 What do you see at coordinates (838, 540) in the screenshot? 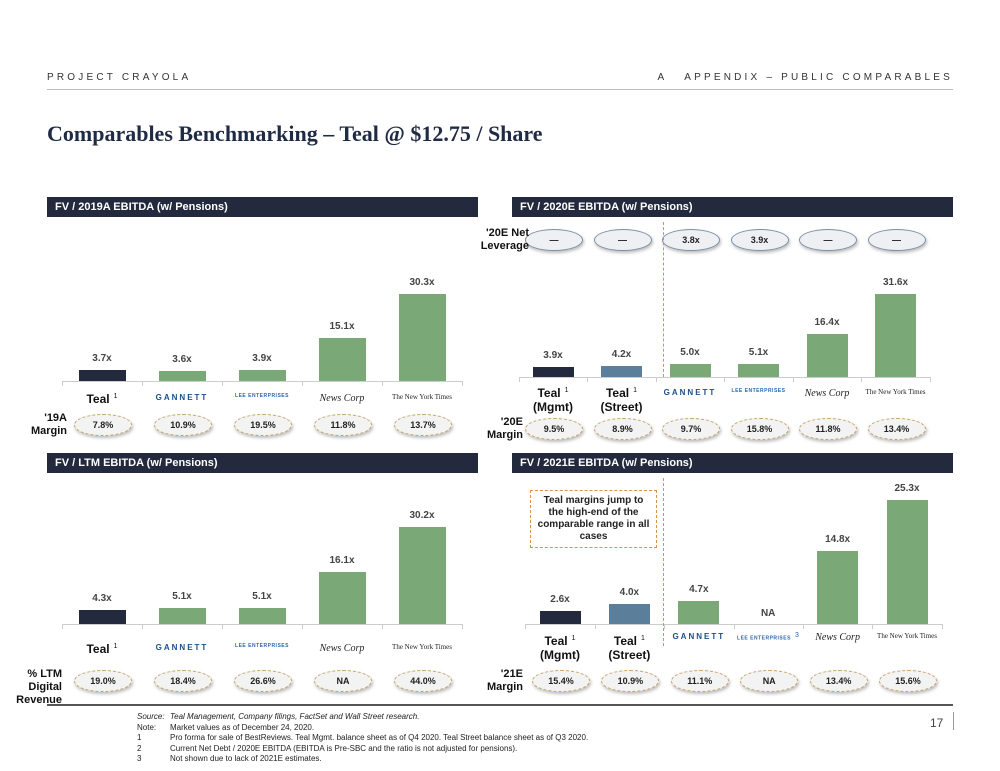
I see `data-label: 14.8x` at bounding box center [838, 540].